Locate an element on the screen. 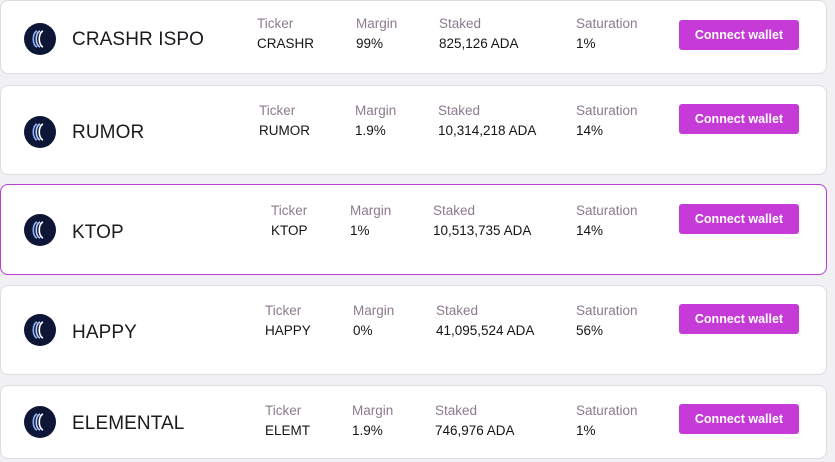 The height and width of the screenshot is (462, 835). margin-value: 99% is located at coordinates (370, 43).